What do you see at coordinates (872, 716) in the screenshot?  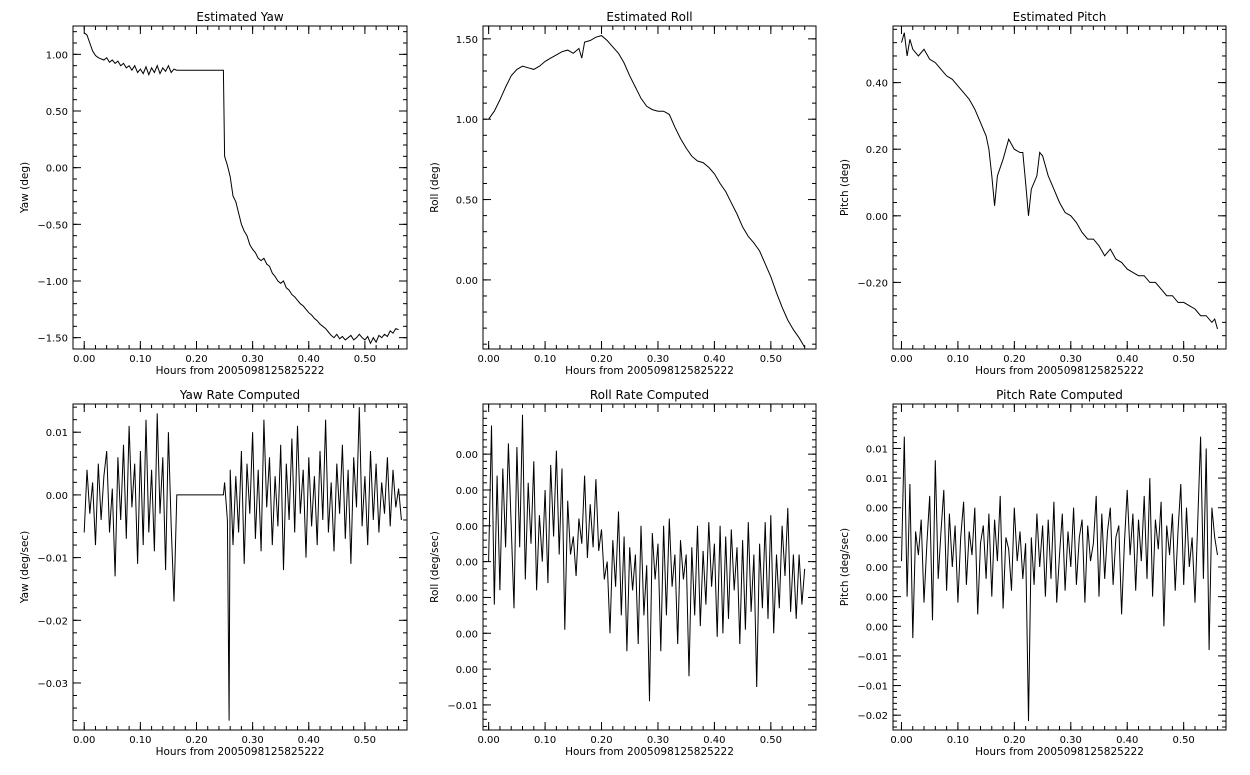 I see `pitchrate-y-tick-label: −0.02` at bounding box center [872, 716].